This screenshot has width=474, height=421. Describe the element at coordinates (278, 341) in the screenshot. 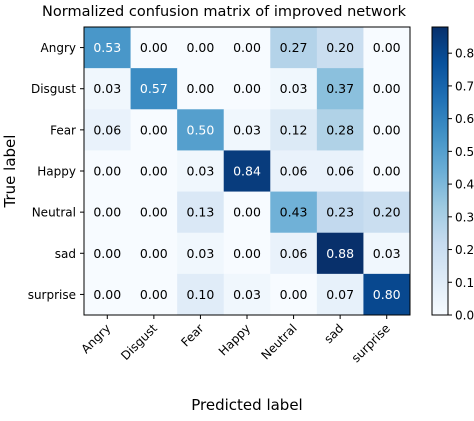

I see `x-tick-label: Neutral` at that location.